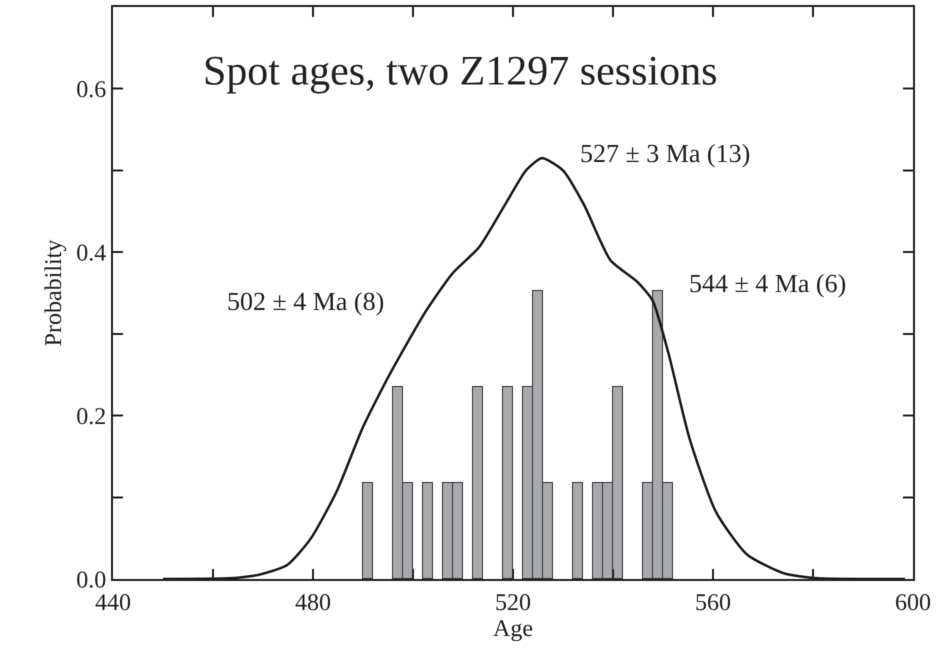 Image resolution: width=945 pixels, height=665 pixels. What do you see at coordinates (767, 283) in the screenshot?
I see `annotation: 544 ± 4 Ma (6)` at bounding box center [767, 283].